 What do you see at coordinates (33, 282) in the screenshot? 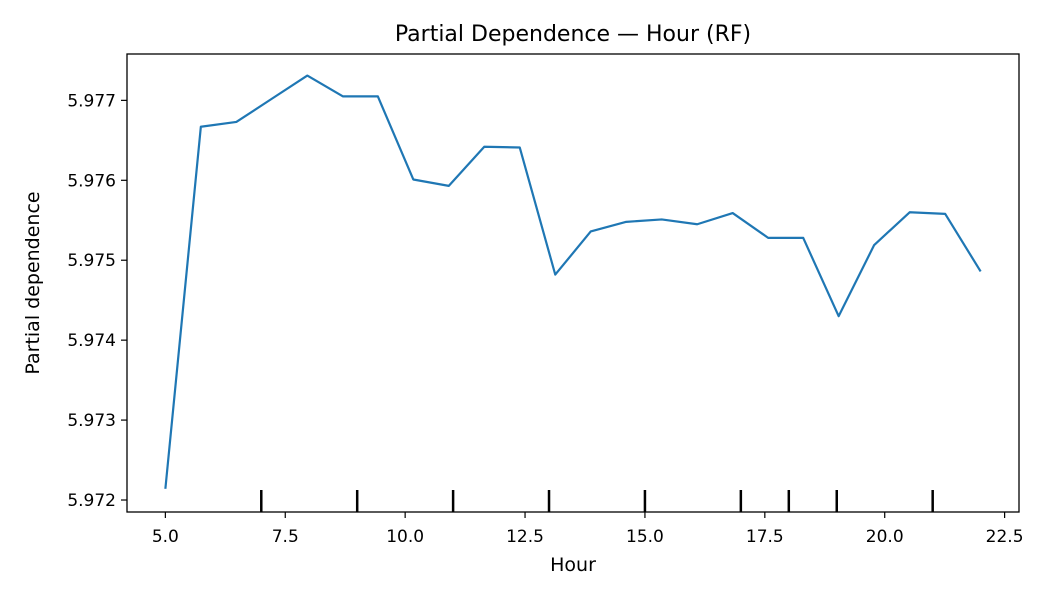
I see `y-axis-label: Partial dependence` at bounding box center [33, 282].